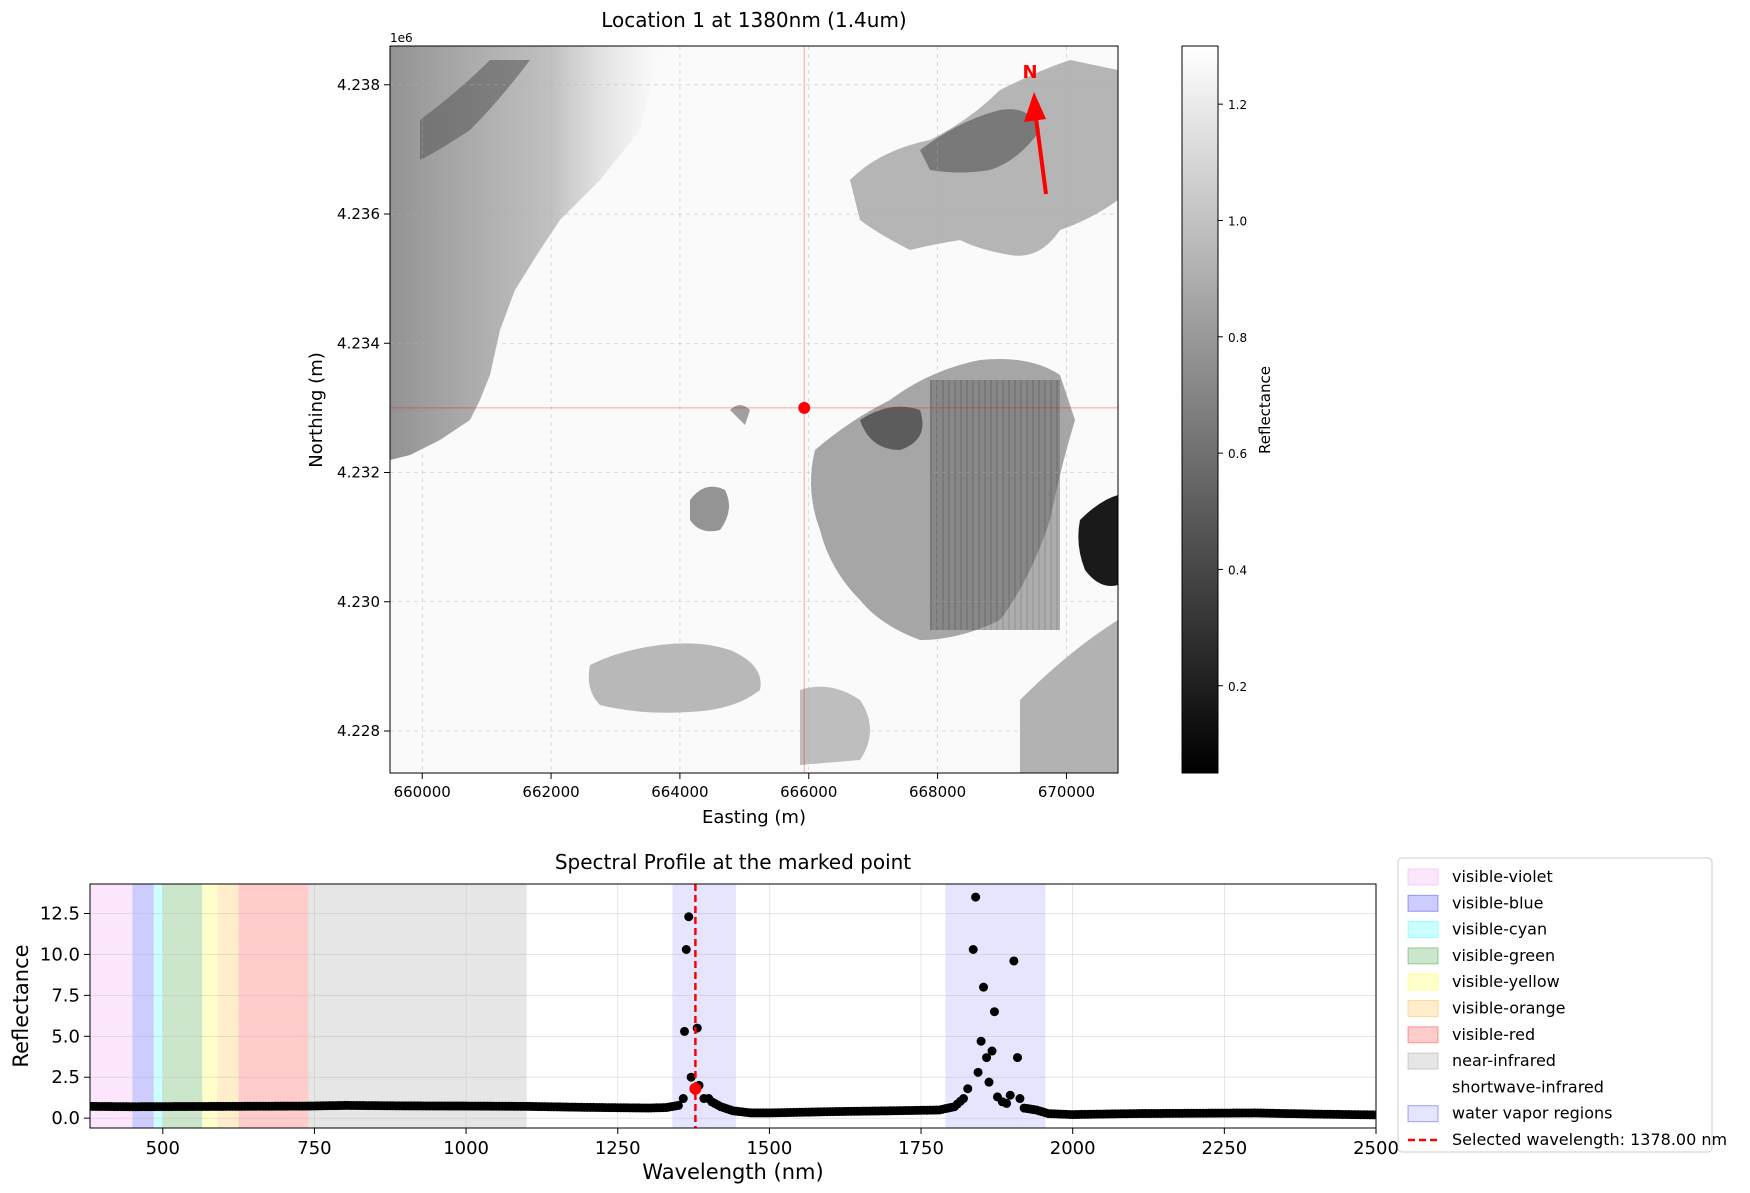  What do you see at coordinates (1498, 902) in the screenshot?
I see `legend-label: visible-blue` at bounding box center [1498, 902].